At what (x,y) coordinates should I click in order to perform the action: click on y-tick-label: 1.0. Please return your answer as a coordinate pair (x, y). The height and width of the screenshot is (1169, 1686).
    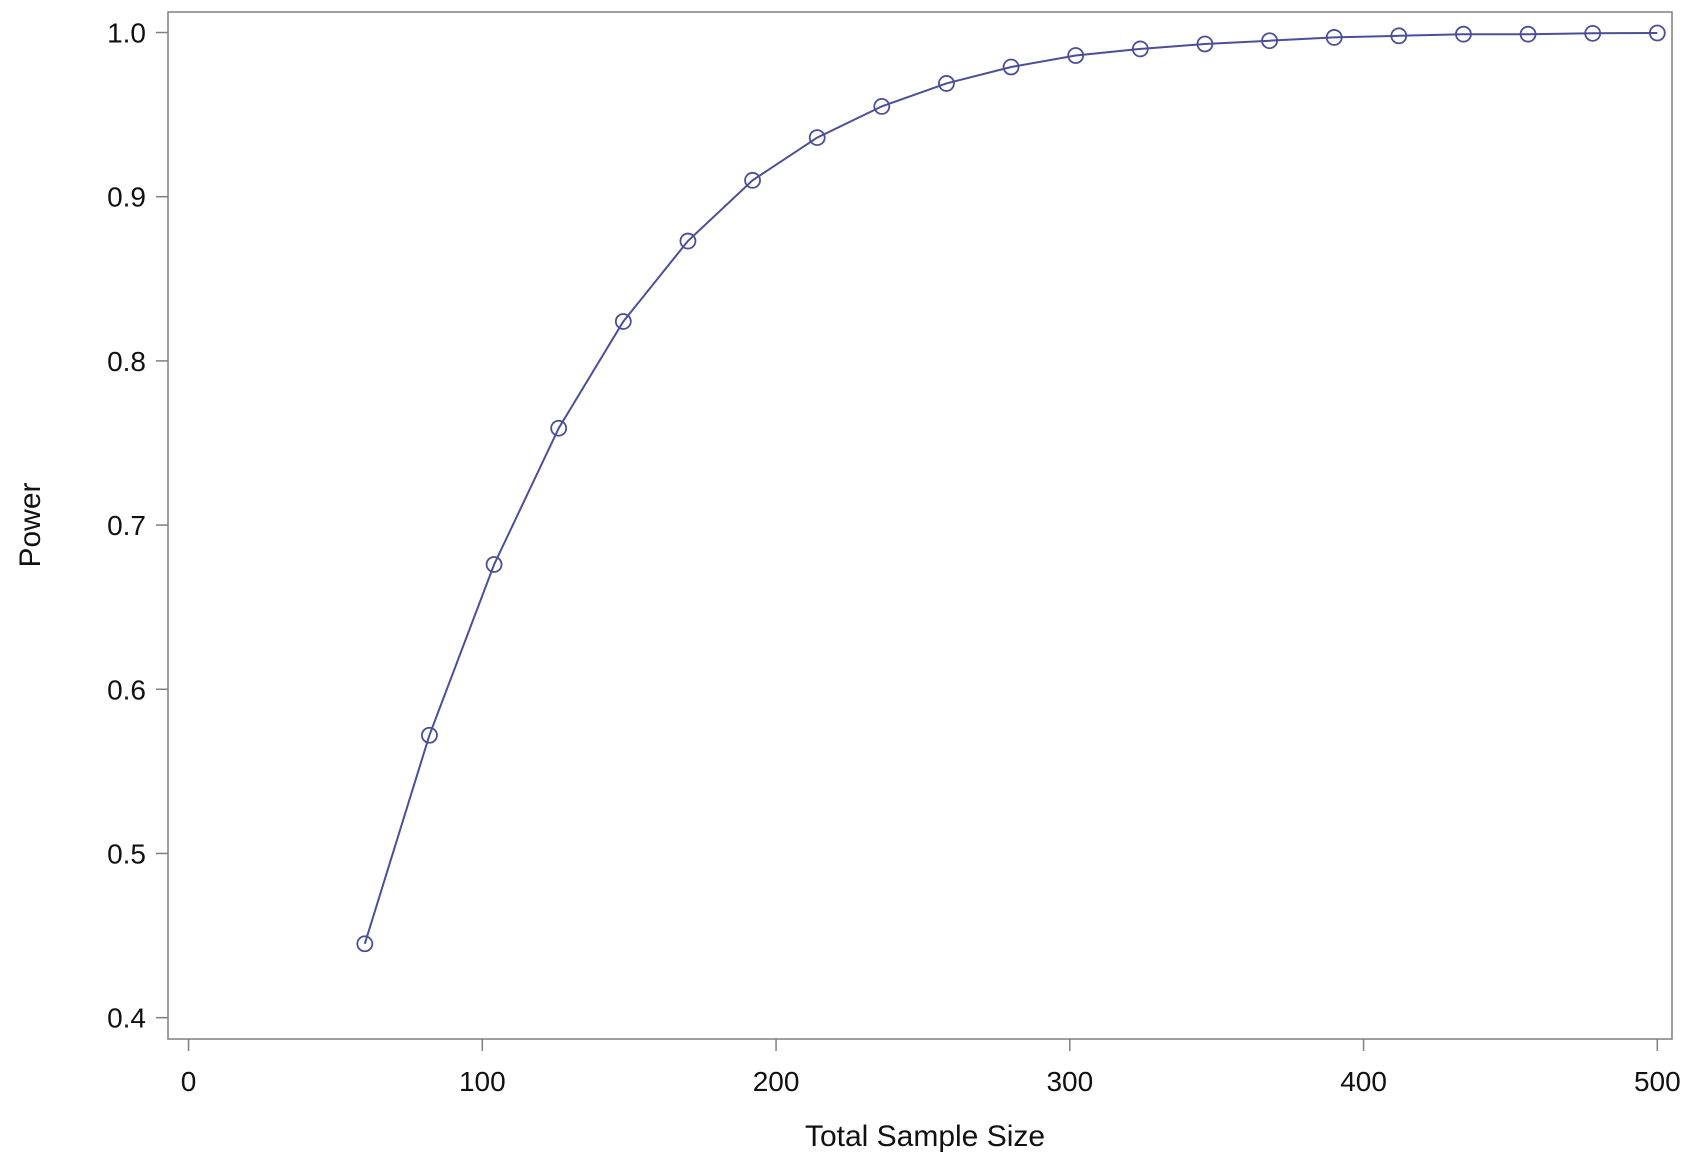
    Looking at the image, I should click on (126, 33).